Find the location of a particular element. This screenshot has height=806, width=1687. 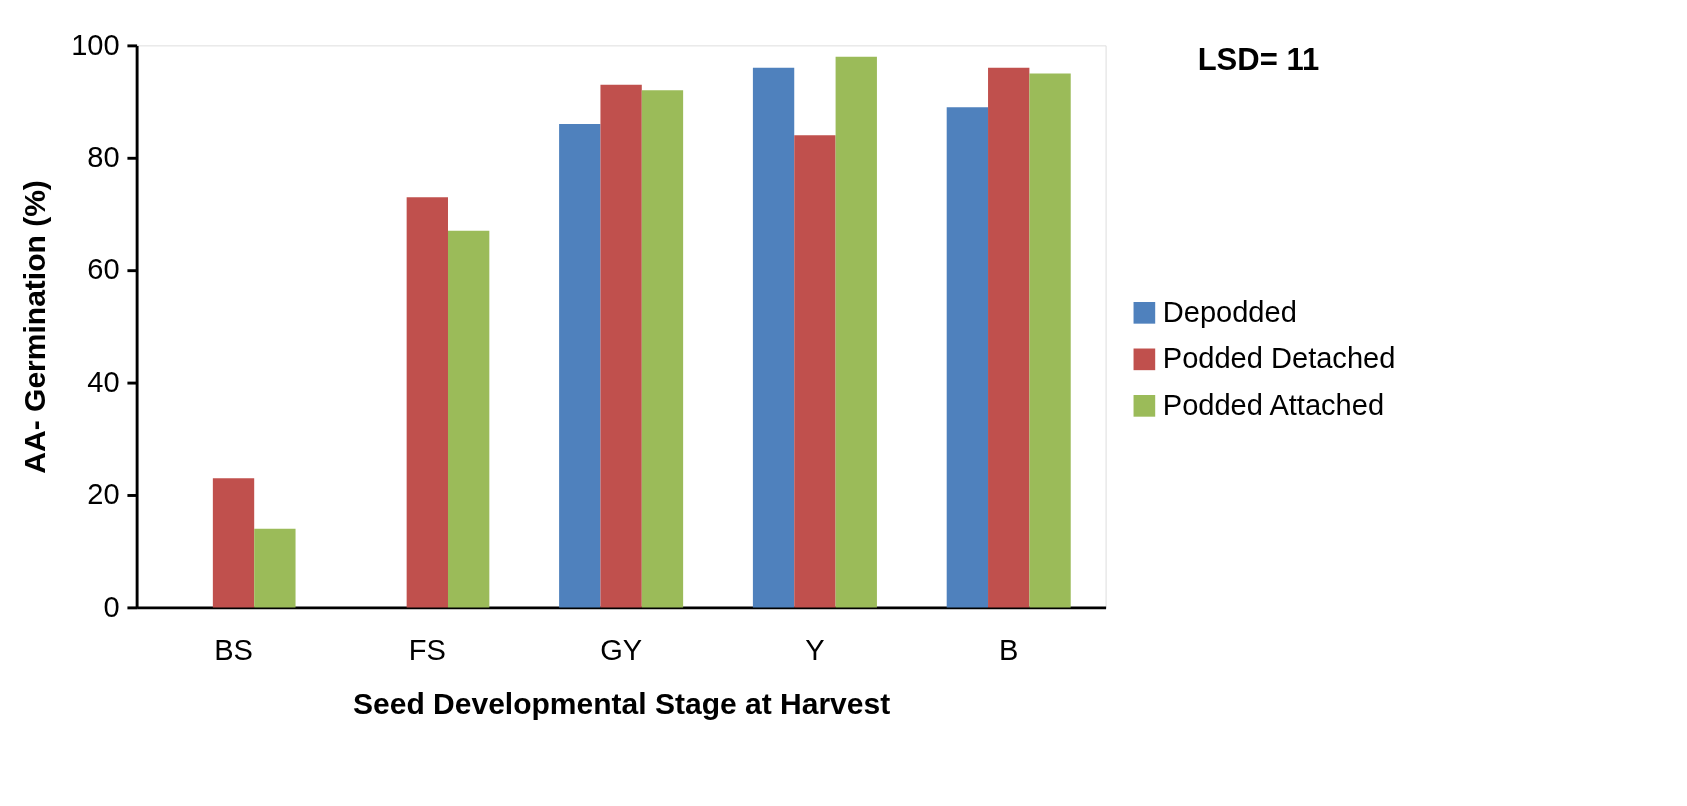

y-tick-label: 0 is located at coordinates (111, 606).